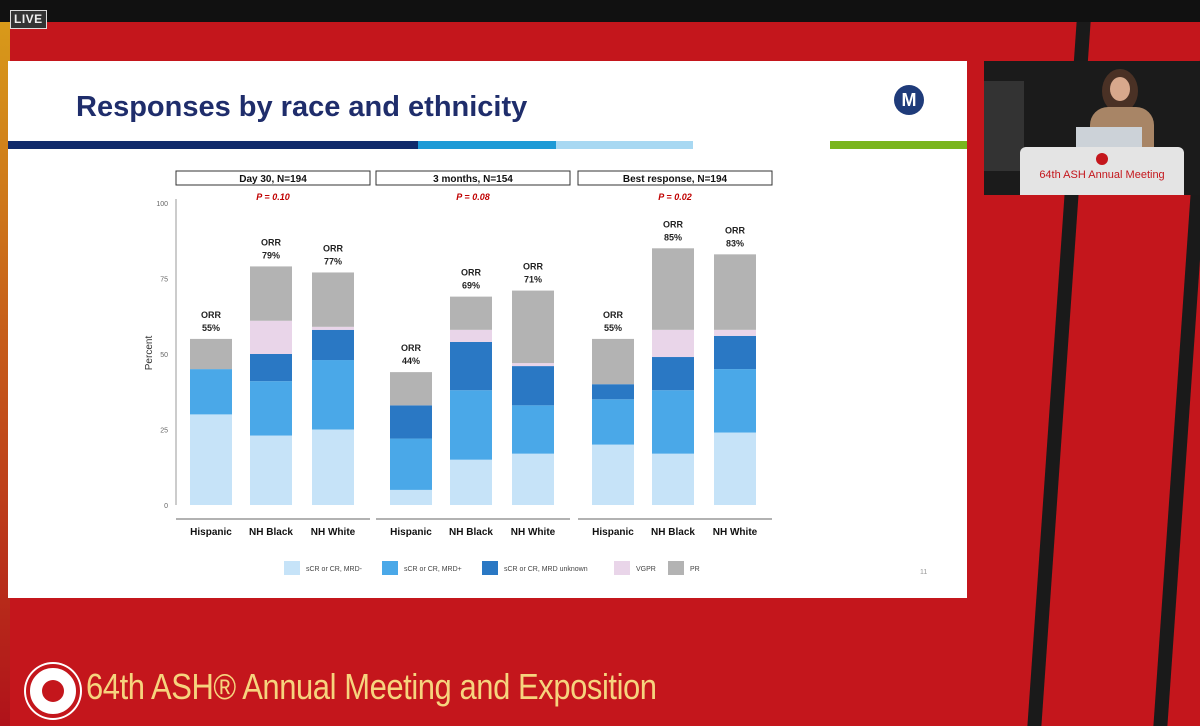  Describe the element at coordinates (271, 532) in the screenshot. I see `x-tick-label: NH Black` at that location.